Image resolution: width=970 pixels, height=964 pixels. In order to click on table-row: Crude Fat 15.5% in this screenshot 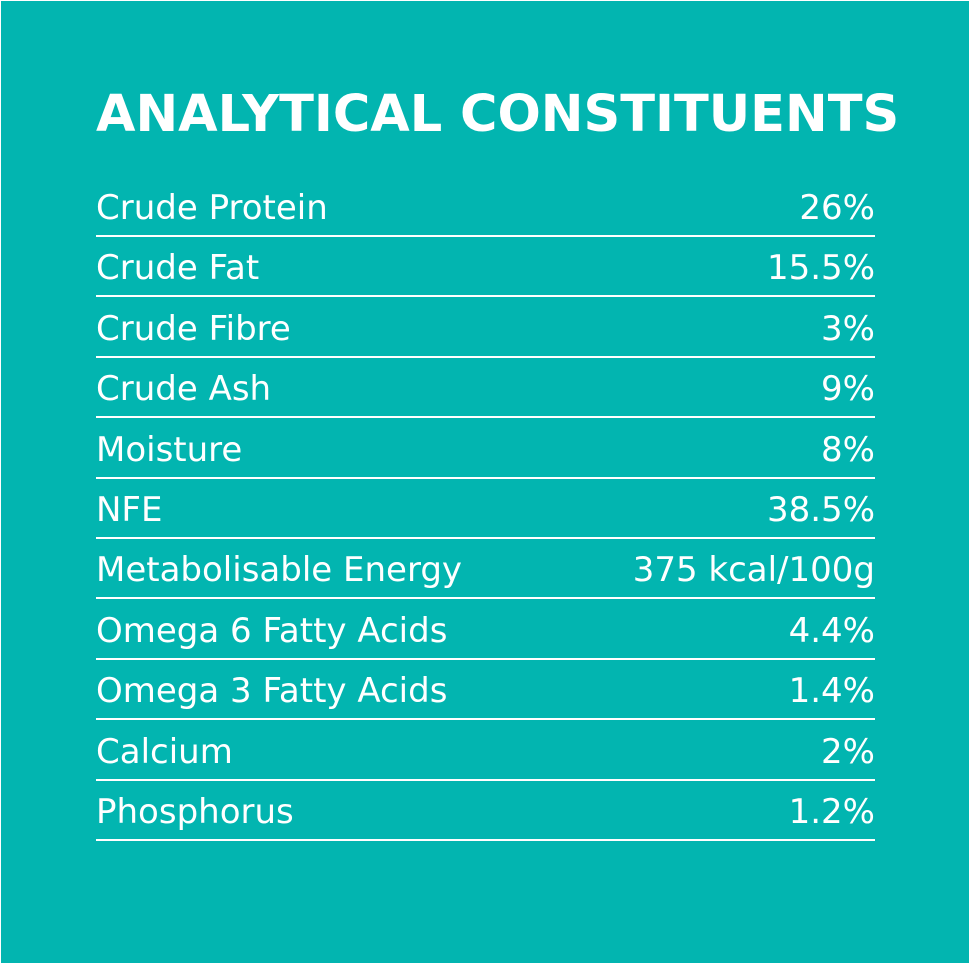, I will do `click(485, 267)`.